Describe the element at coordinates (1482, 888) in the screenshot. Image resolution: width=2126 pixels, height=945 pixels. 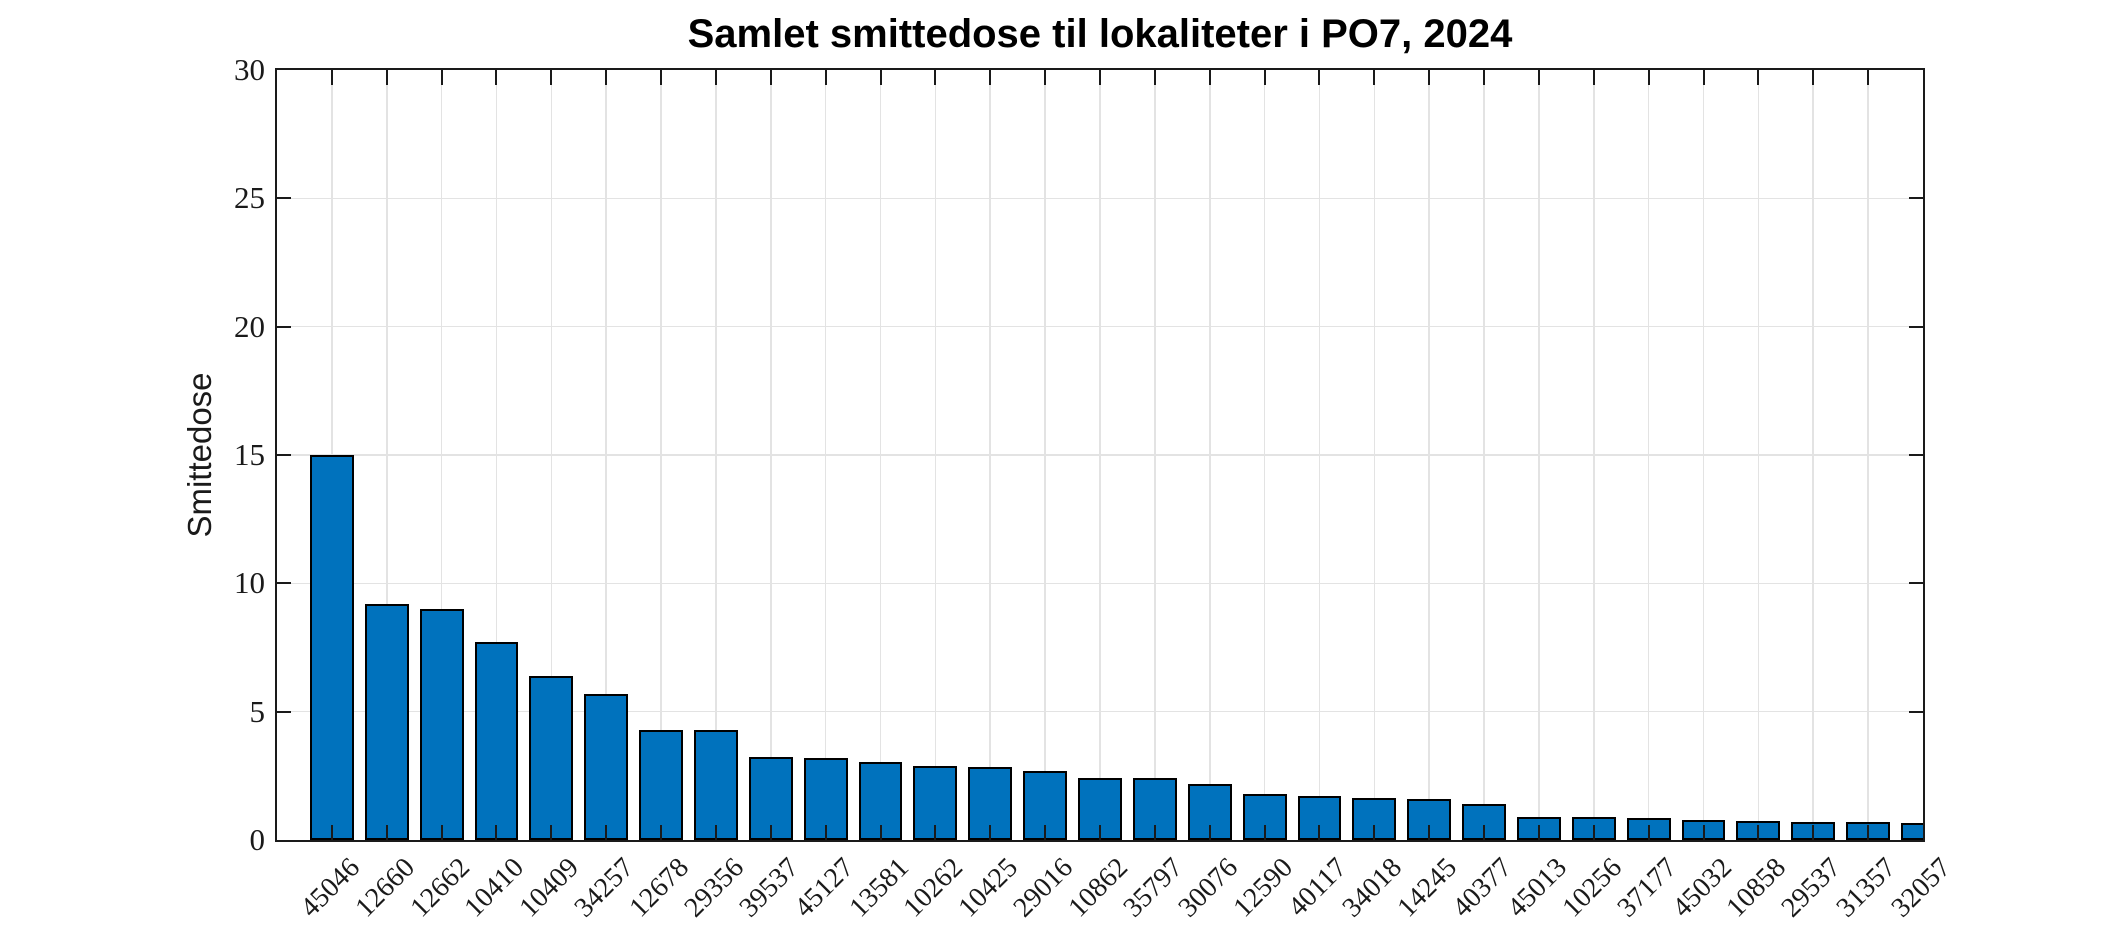
I see `x-tick-label: 40377` at that location.